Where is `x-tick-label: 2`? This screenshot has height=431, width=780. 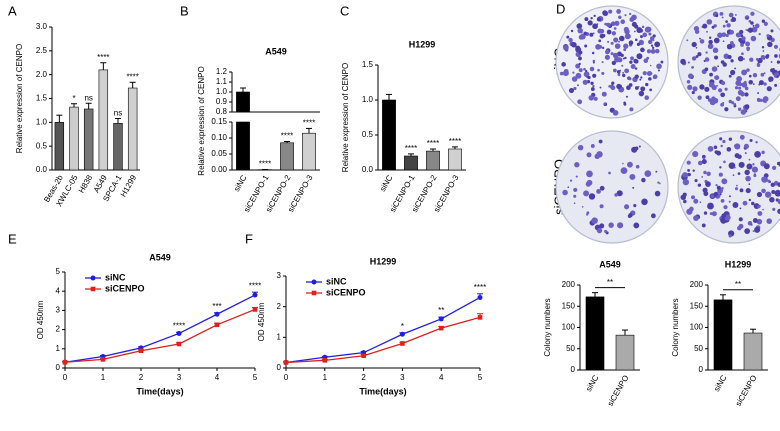 x-tick-label: 2 is located at coordinates (363, 377).